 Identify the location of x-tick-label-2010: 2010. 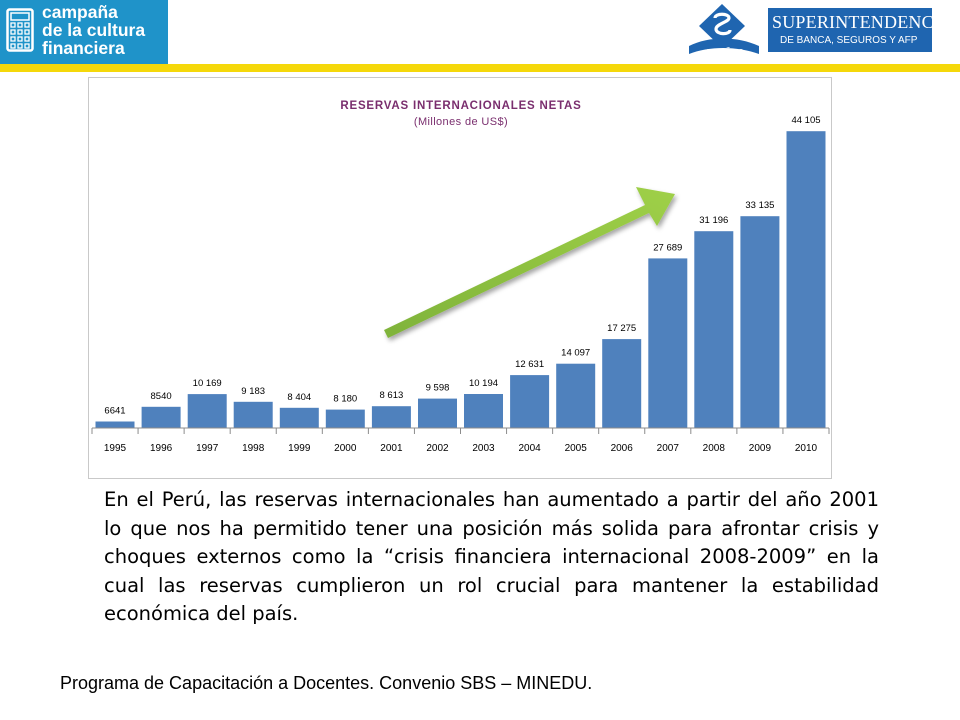
(806, 448).